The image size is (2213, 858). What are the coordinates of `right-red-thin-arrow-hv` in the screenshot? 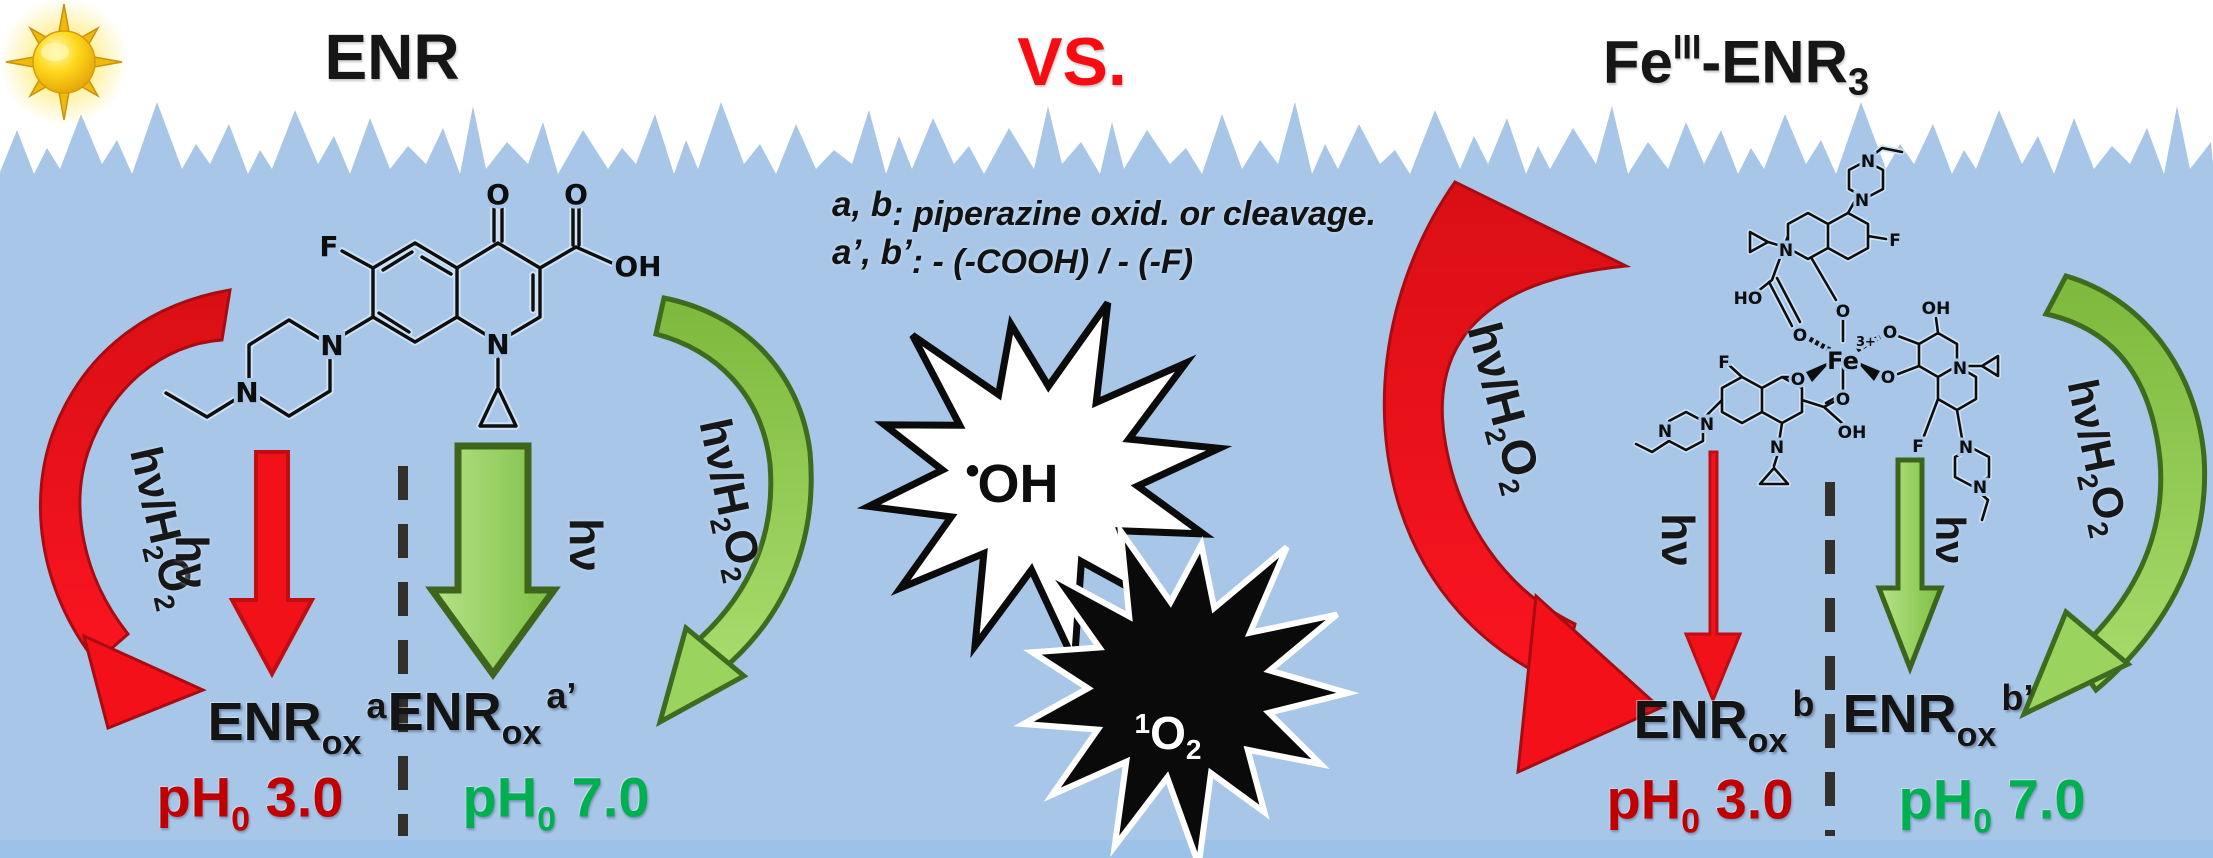 It's located at (1713, 577).